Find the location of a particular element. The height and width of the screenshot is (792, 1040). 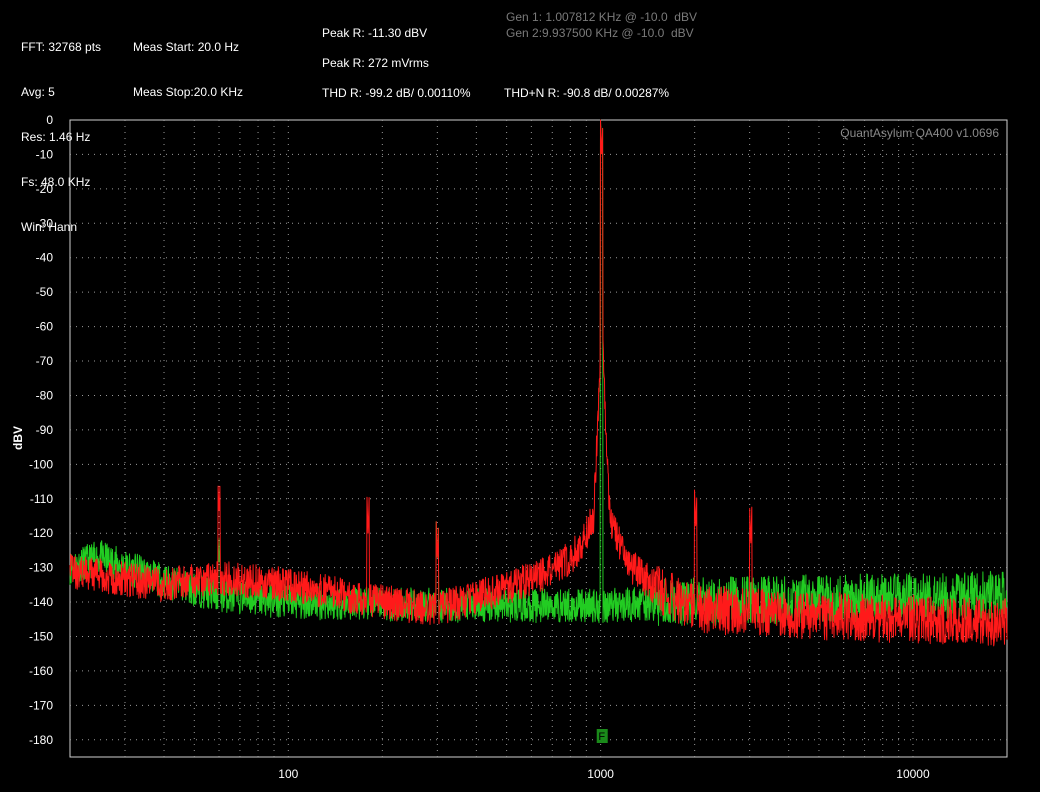

y-tick-label: -40 is located at coordinates (45, 258).